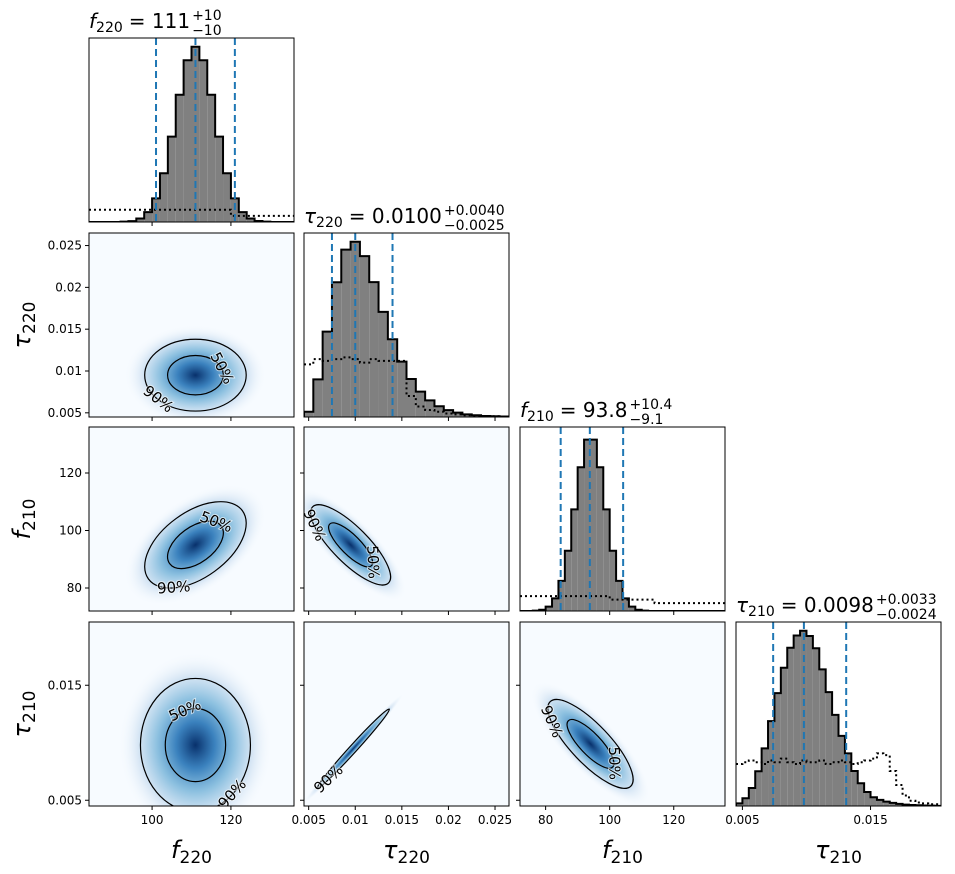 The image size is (955, 874). Describe the element at coordinates (65, 413) in the screenshot. I see `y-tick-label: 0.005` at that location.